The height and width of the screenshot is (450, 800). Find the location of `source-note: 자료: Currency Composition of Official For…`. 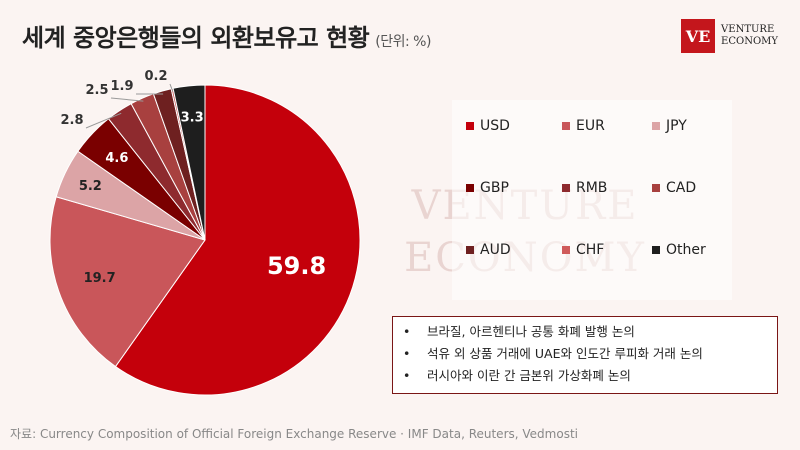

source-note: 자료: Currency Composition of Official For… is located at coordinates (294, 434).